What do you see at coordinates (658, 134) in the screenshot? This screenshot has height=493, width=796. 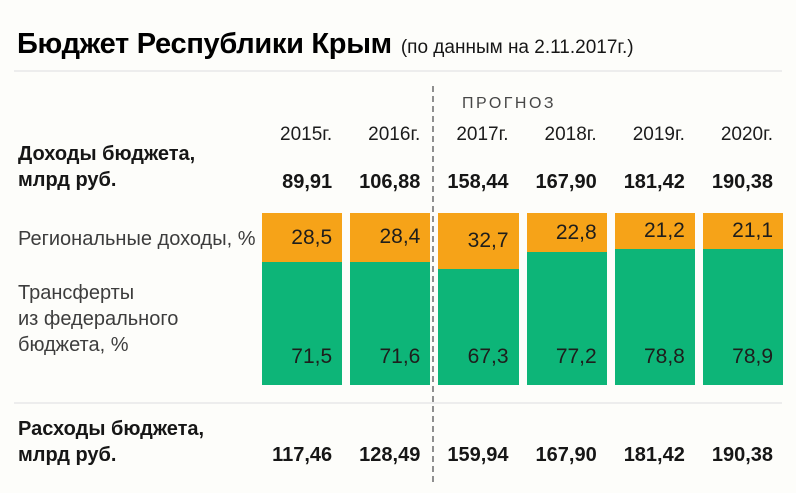 I see `year-label: 2019г.` at bounding box center [658, 134].